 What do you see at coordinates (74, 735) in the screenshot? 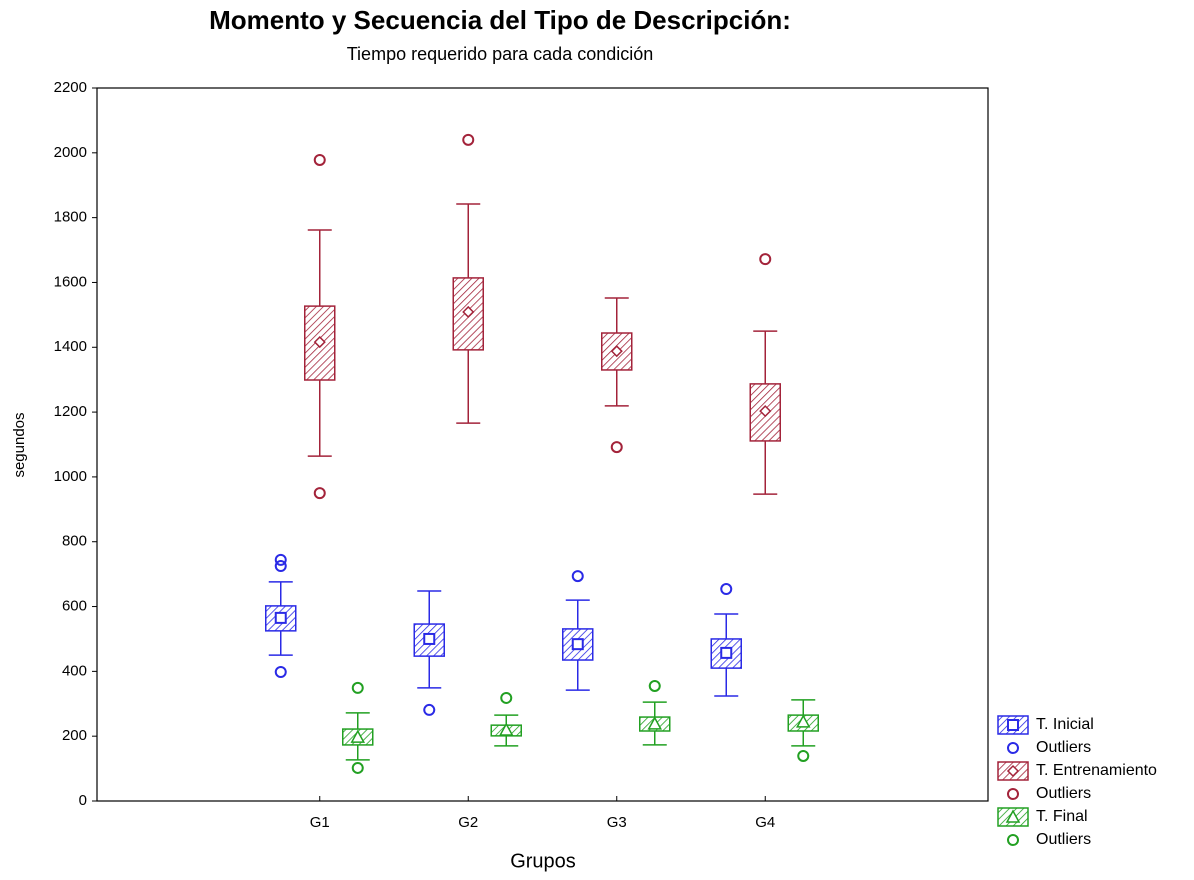
I see `y-tick-label: 200` at bounding box center [74, 735].